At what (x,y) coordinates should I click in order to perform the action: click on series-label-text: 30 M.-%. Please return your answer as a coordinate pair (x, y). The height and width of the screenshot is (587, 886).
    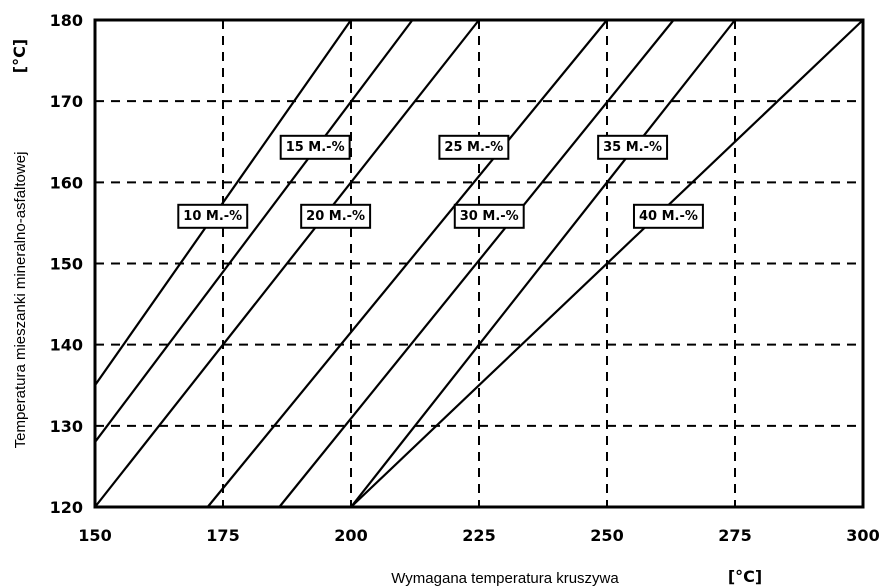
    Looking at the image, I should click on (489, 216).